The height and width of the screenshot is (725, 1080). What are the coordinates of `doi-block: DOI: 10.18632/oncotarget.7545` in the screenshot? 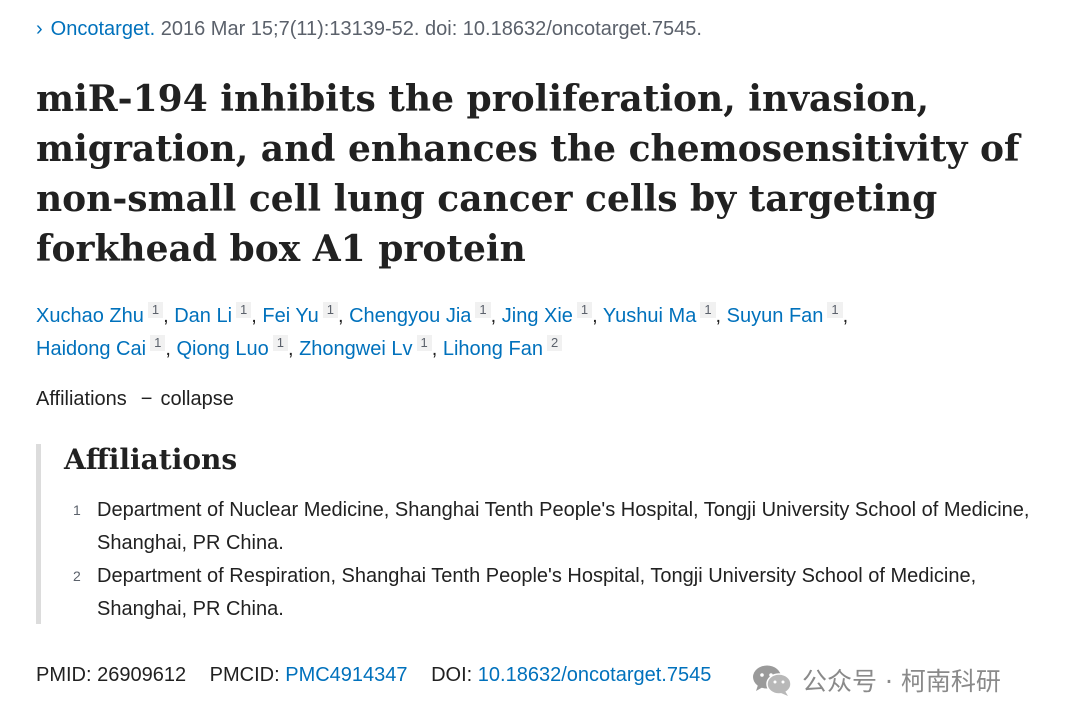 It's located at (571, 675).